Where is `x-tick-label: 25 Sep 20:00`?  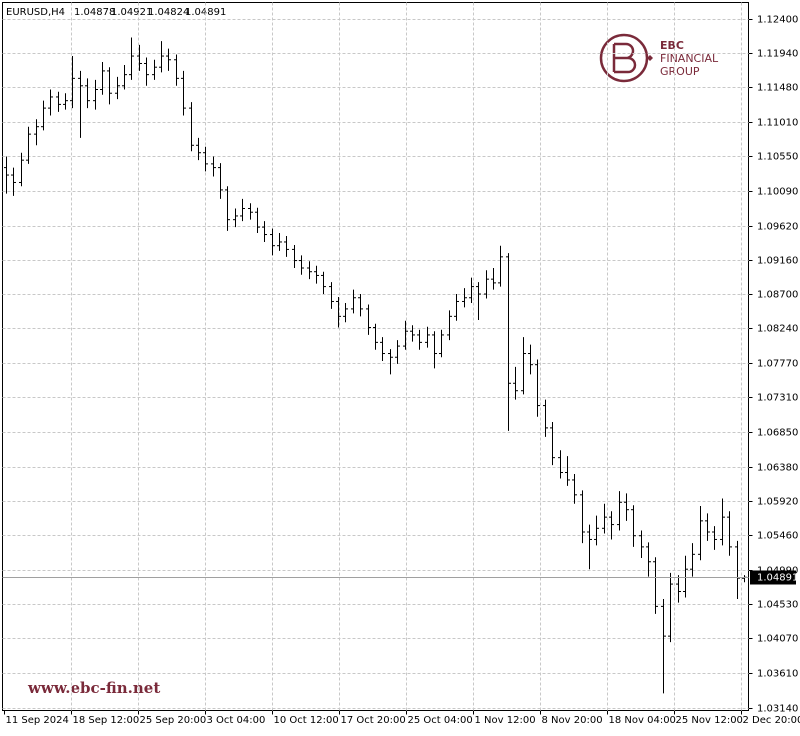 x-tick-label: 25 Sep 20:00 is located at coordinates (173, 720).